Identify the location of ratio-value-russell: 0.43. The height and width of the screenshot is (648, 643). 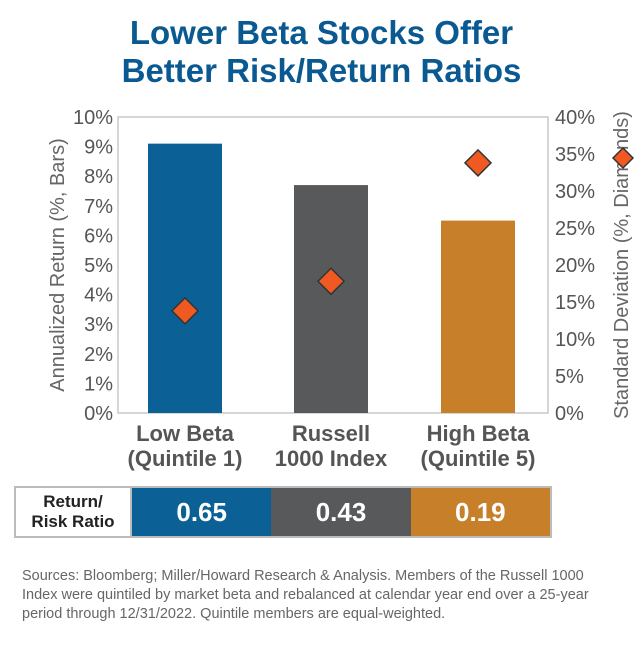
(341, 511).